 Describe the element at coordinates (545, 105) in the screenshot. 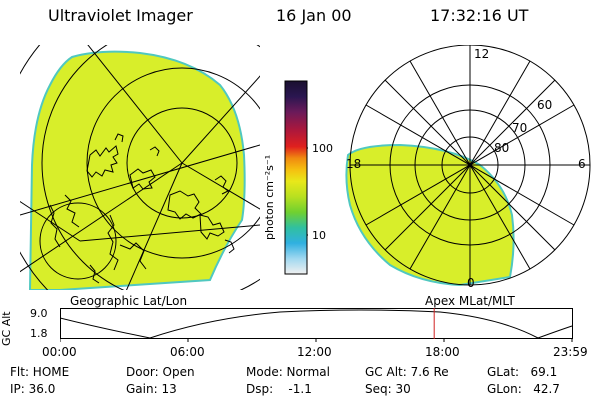

I see `mlat-label-60: 60` at that location.